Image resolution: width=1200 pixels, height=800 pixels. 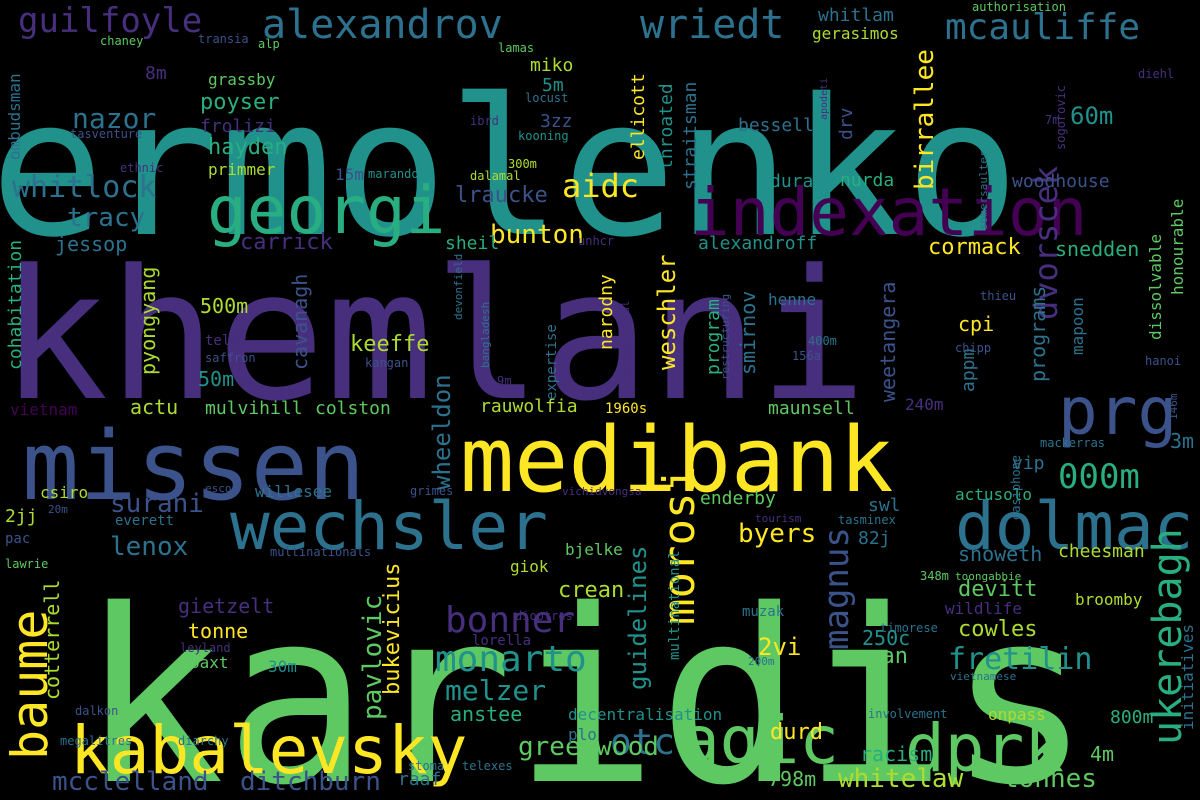 What do you see at coordinates (148, 320) in the screenshot?
I see `cloud-word: pyongyang` at bounding box center [148, 320].